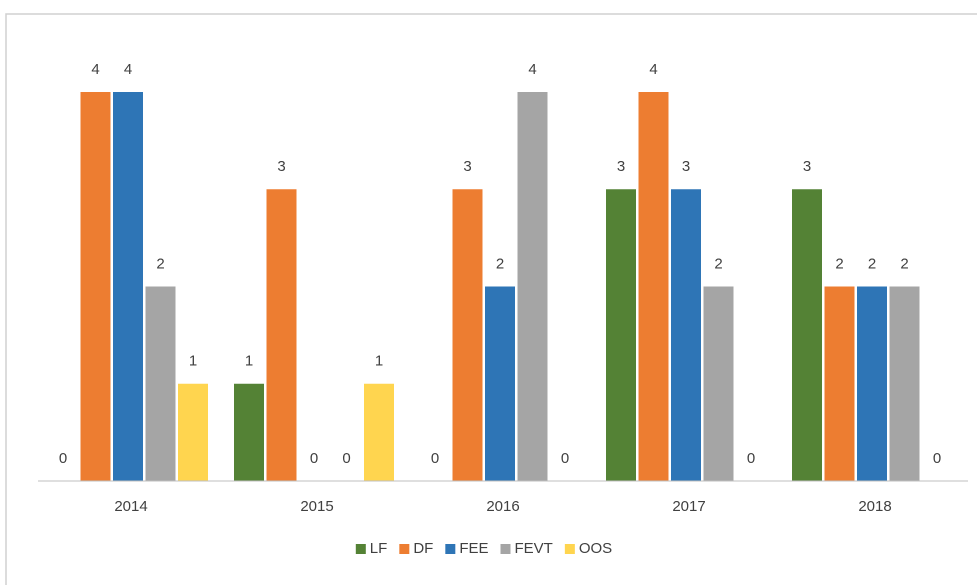 The width and height of the screenshot is (977, 585). Describe the element at coordinates (130, 506) in the screenshot. I see `x-tick-label: 2014` at that location.